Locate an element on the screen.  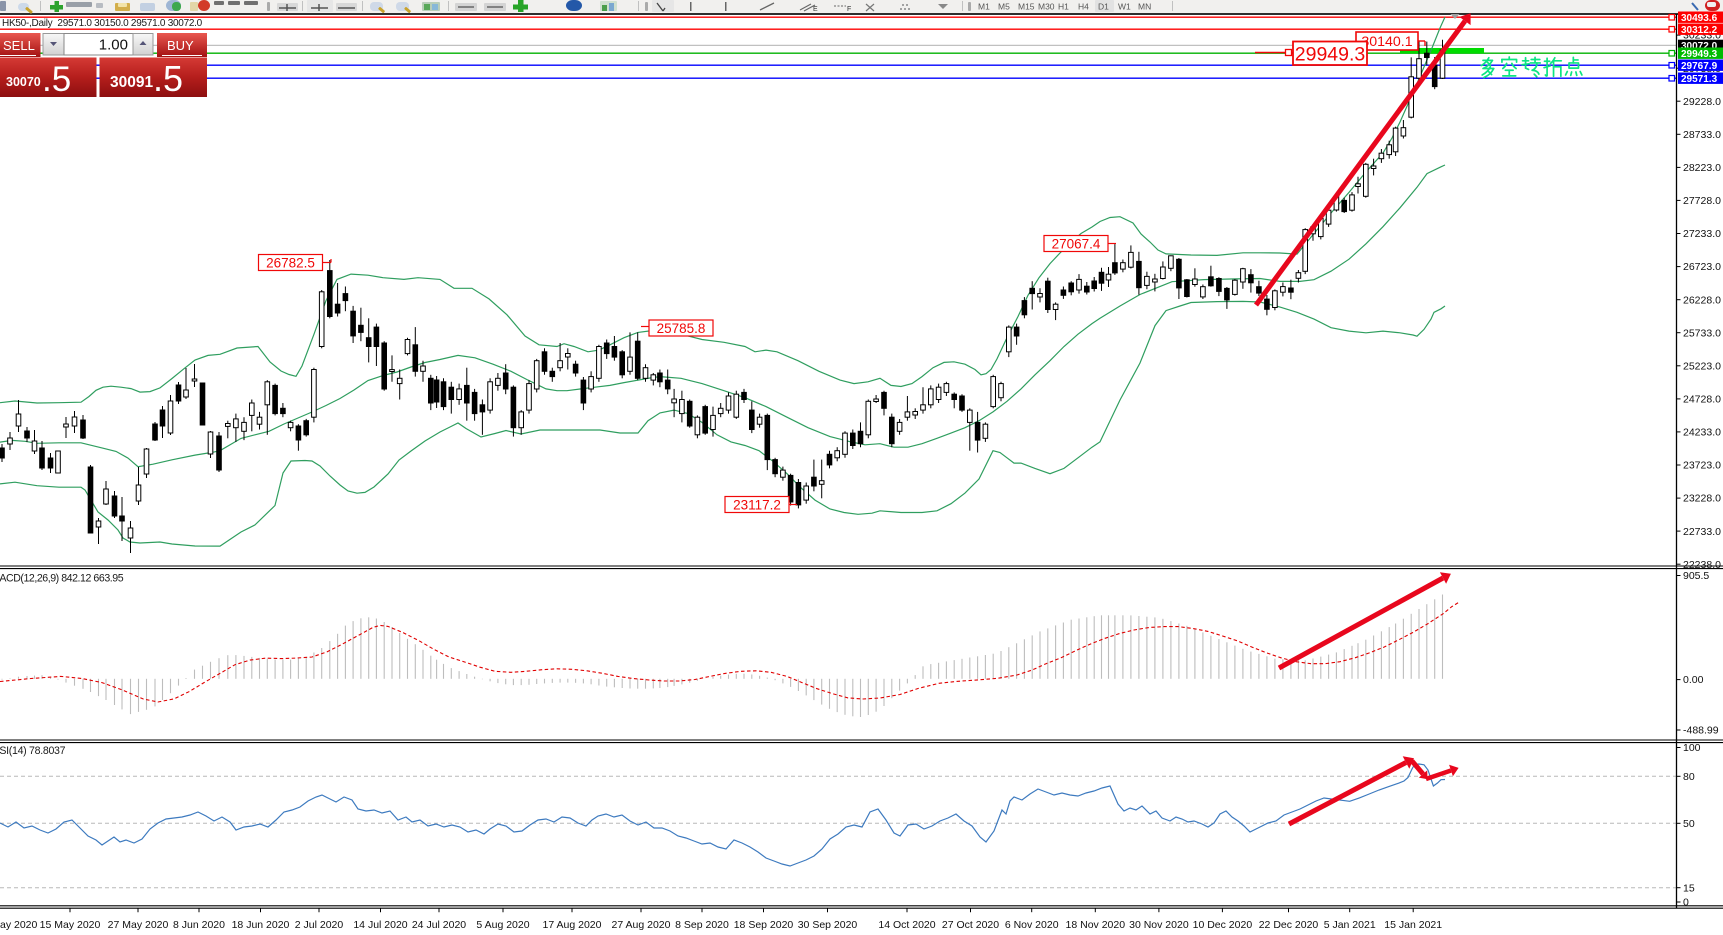
svg-text: 5 Aug 2020 is located at coordinates (502, 925).